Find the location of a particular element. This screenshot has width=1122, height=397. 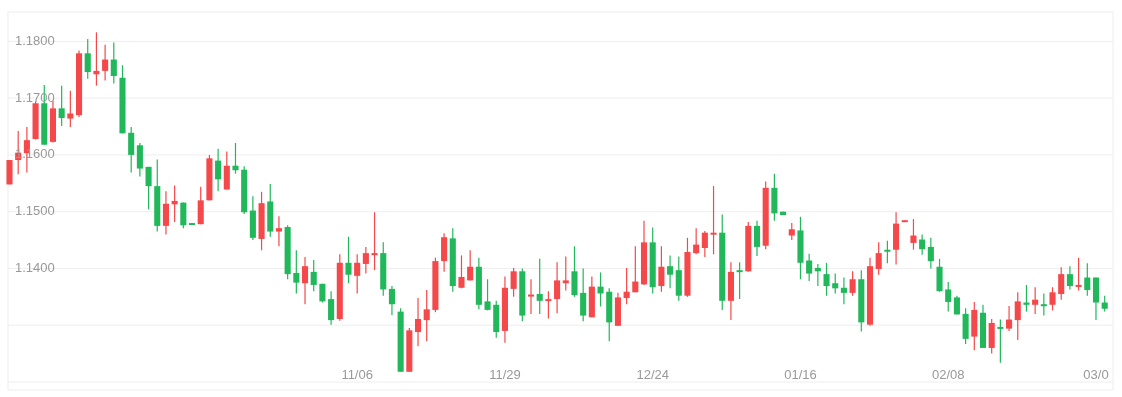

x-tick-label: 12/24 is located at coordinates (652, 374).